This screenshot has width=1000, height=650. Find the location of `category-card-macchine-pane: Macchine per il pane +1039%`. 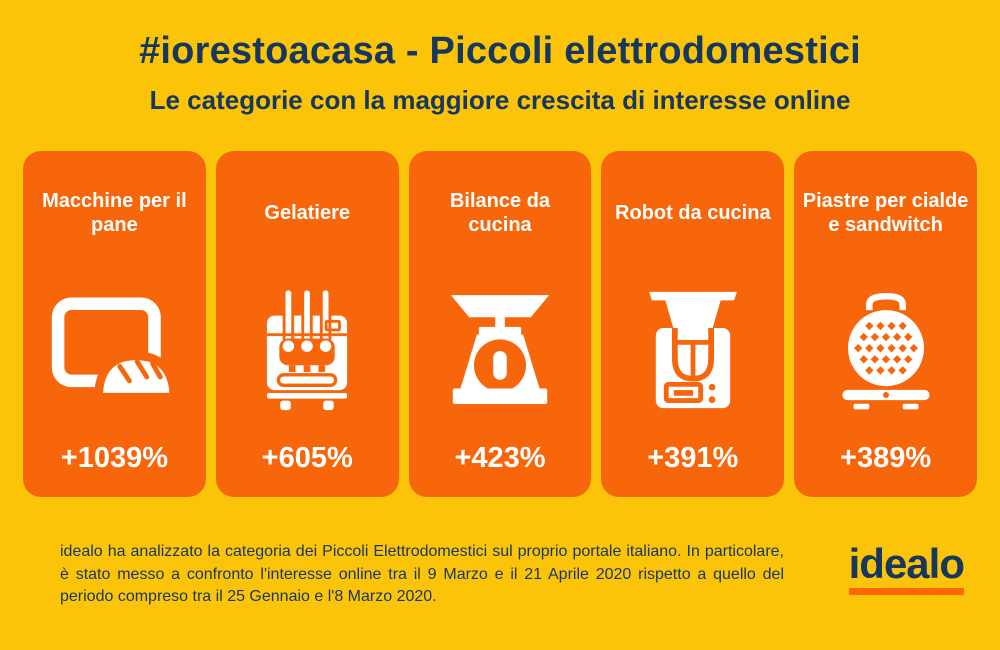

category-card-macchine-pane: Macchine per il pane +1039% is located at coordinates (114, 324).